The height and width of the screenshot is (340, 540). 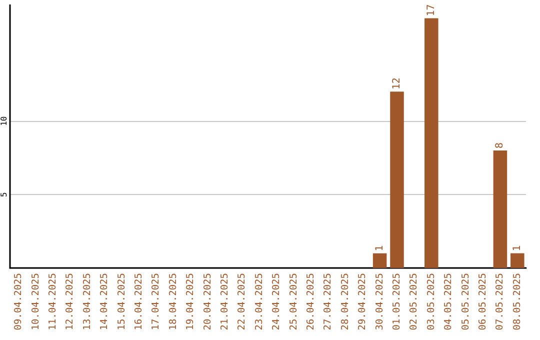 I want to click on y-tick-label: 5, so click(x=4, y=194).